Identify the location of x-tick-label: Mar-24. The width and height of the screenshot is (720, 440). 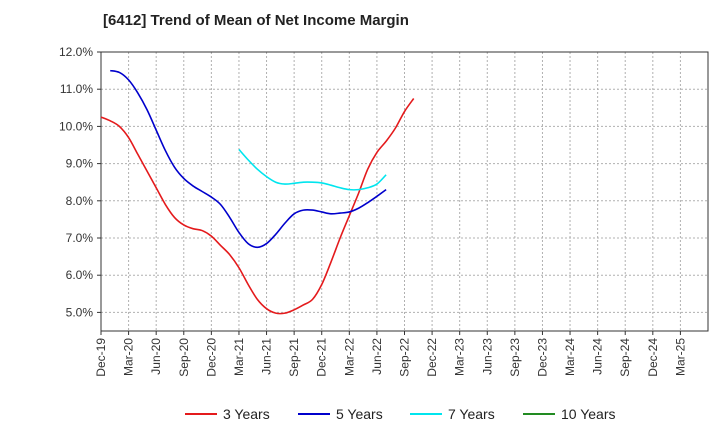
(570, 357).